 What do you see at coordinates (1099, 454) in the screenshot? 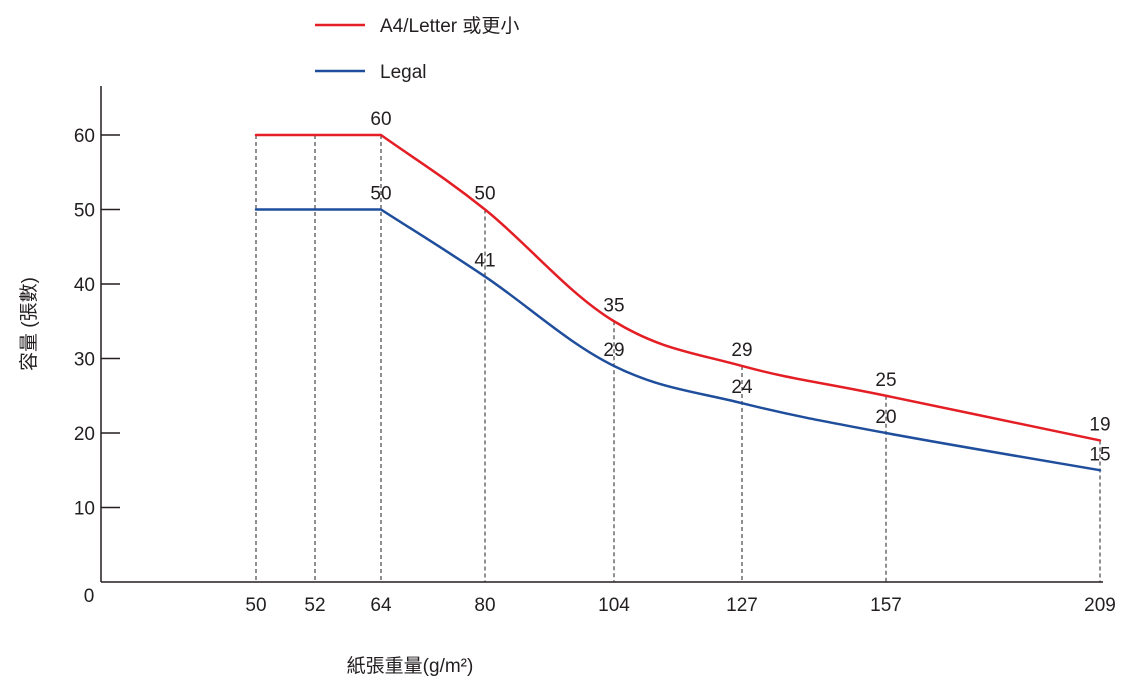
I see `data-label: 15` at bounding box center [1099, 454].